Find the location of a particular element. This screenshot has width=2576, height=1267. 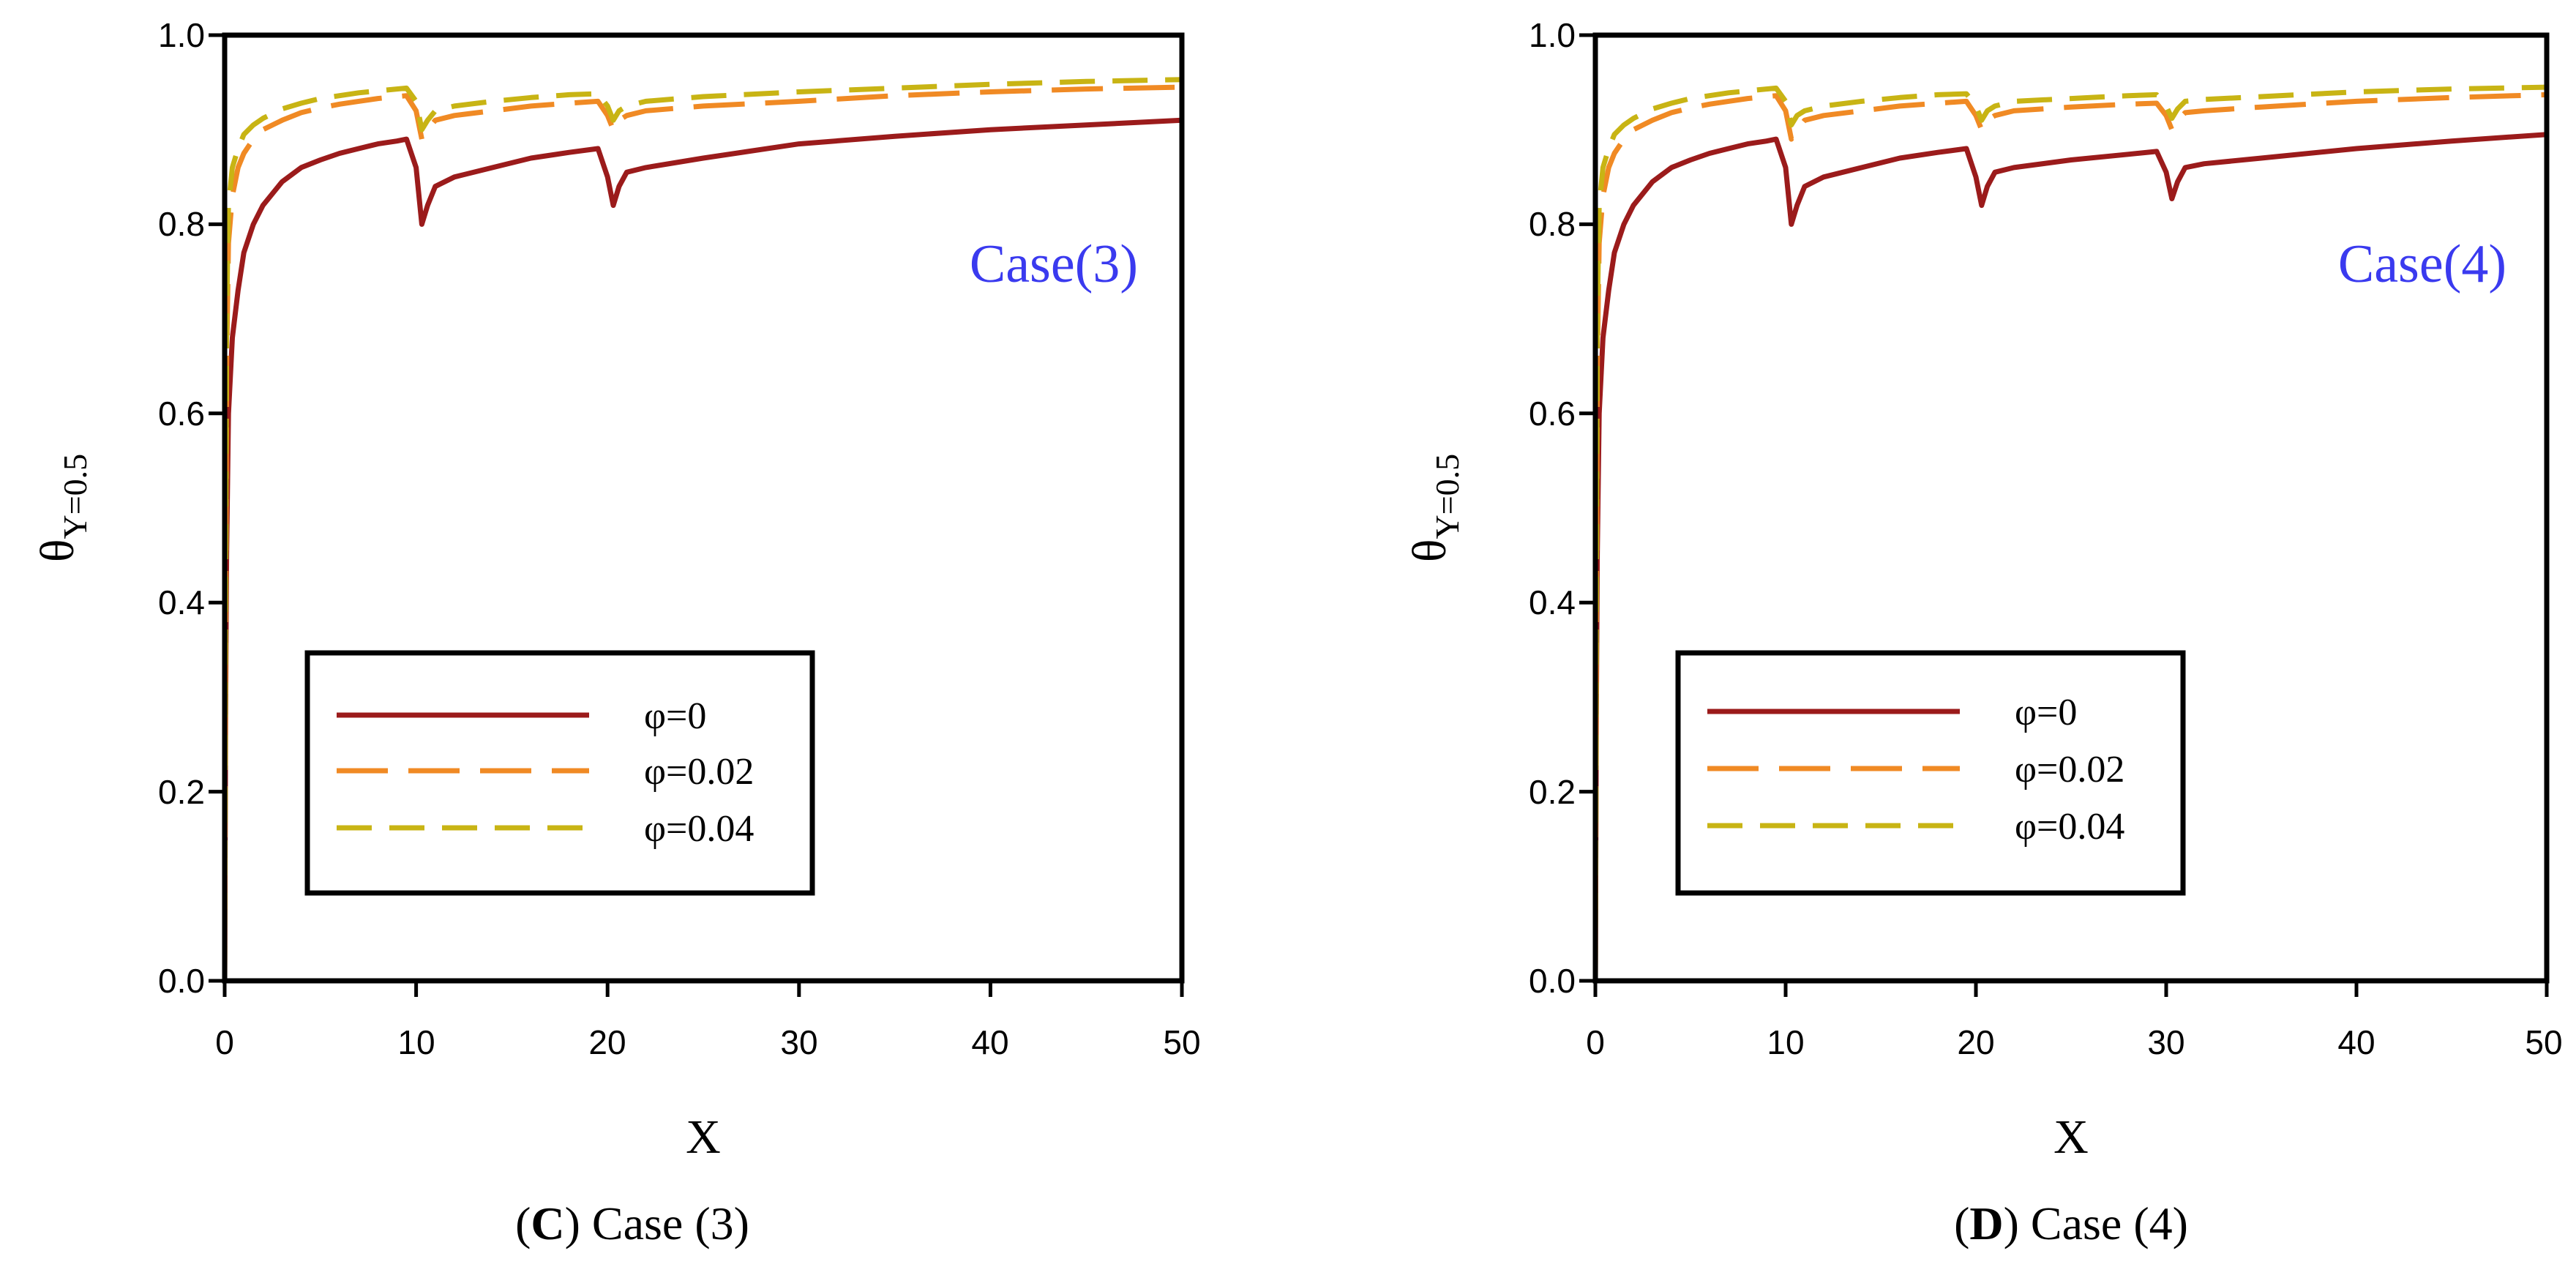

panel-c-caption-letter: C is located at coordinates (547, 1223).